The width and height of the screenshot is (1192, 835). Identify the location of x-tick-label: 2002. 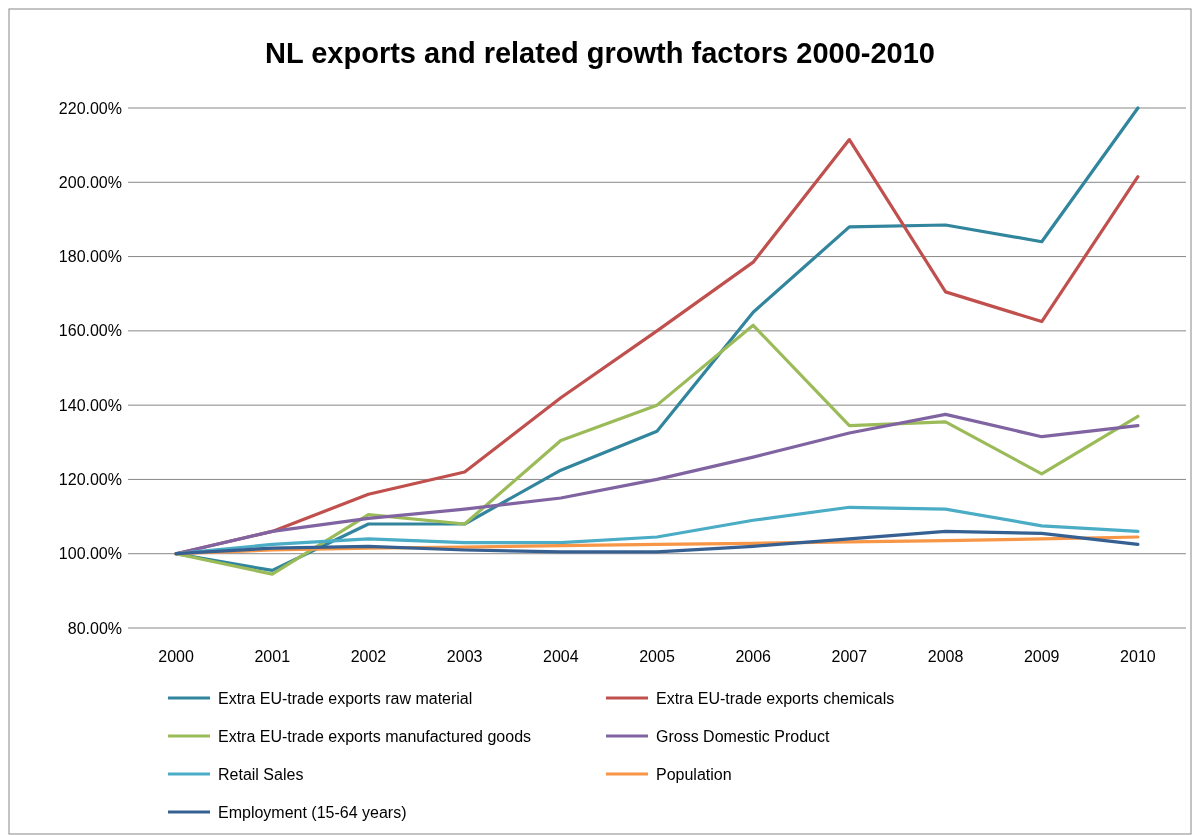
(368, 656).